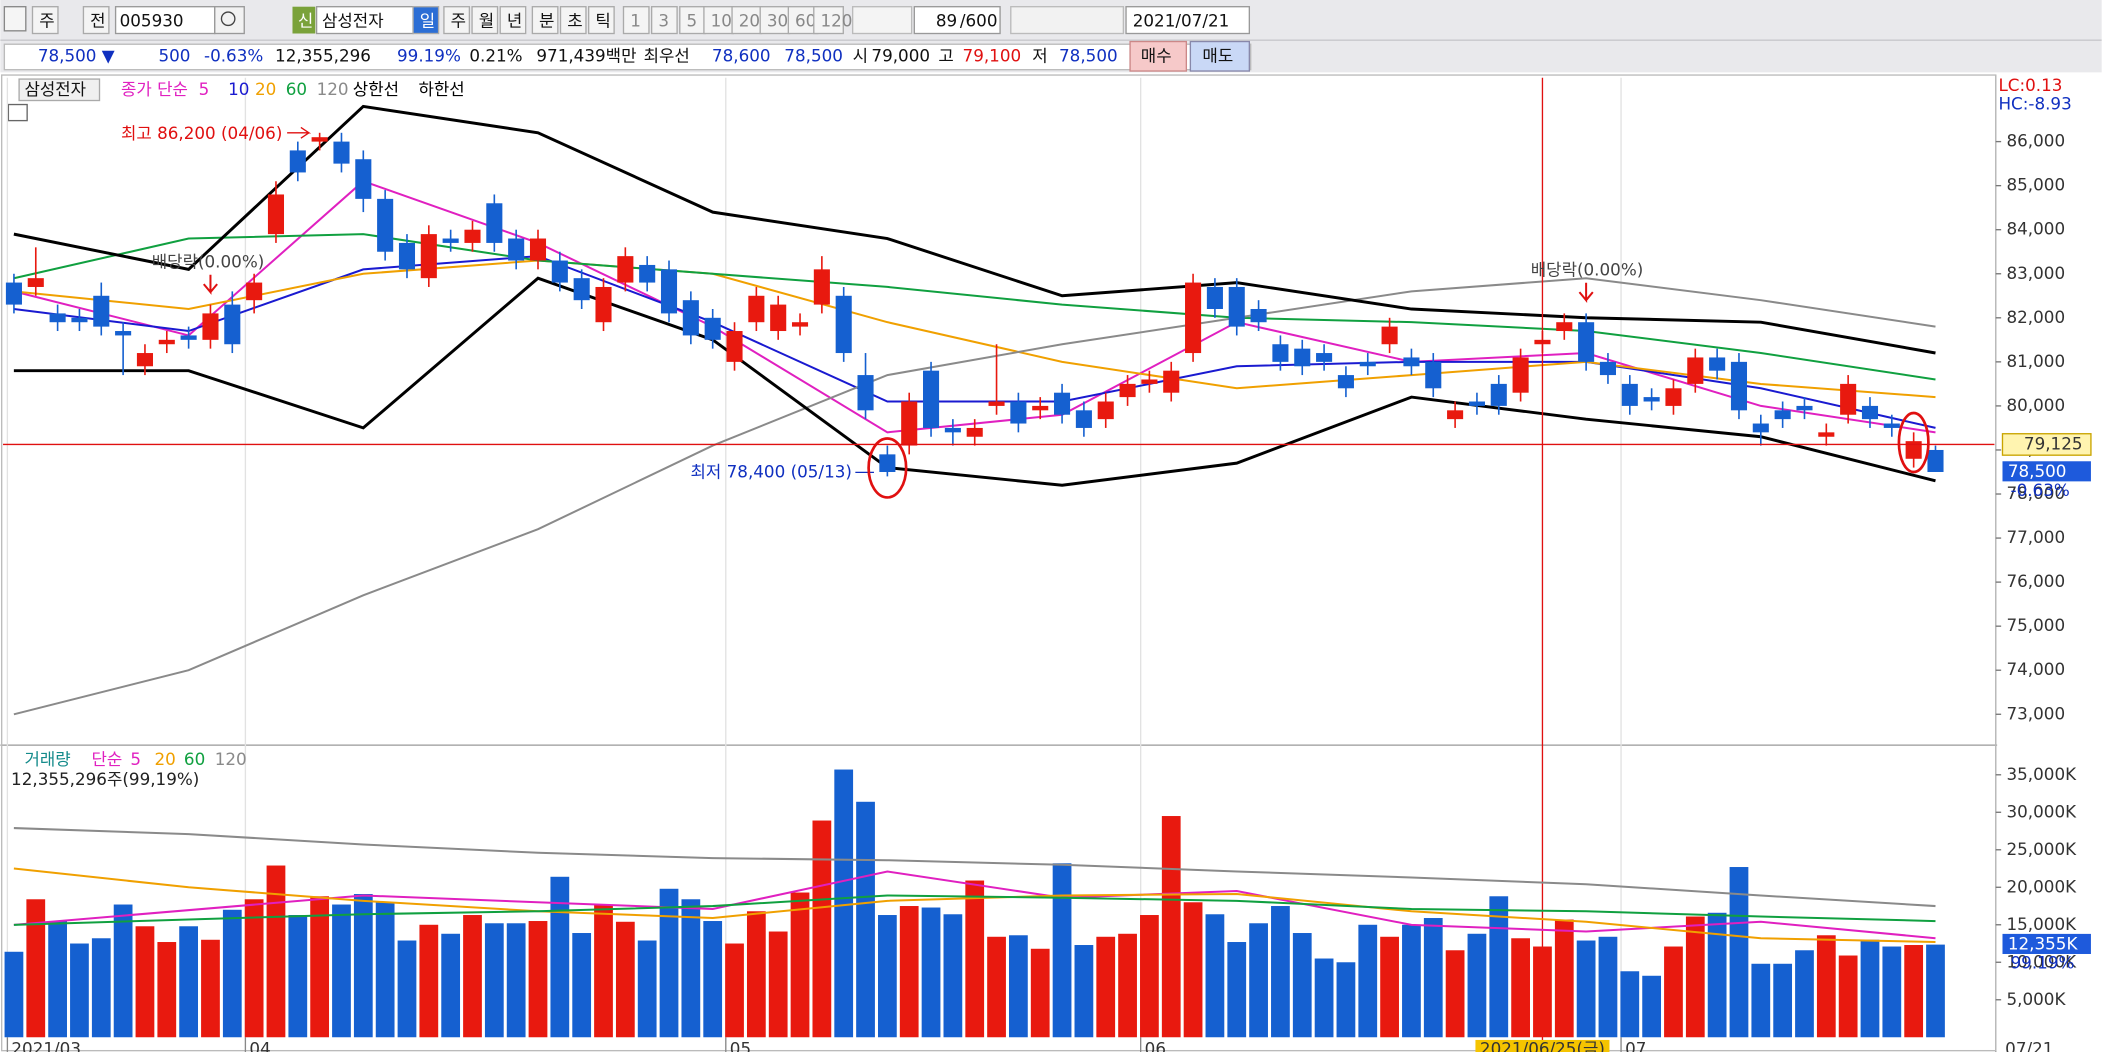  I want to click on new-badge, so click(304, 20).